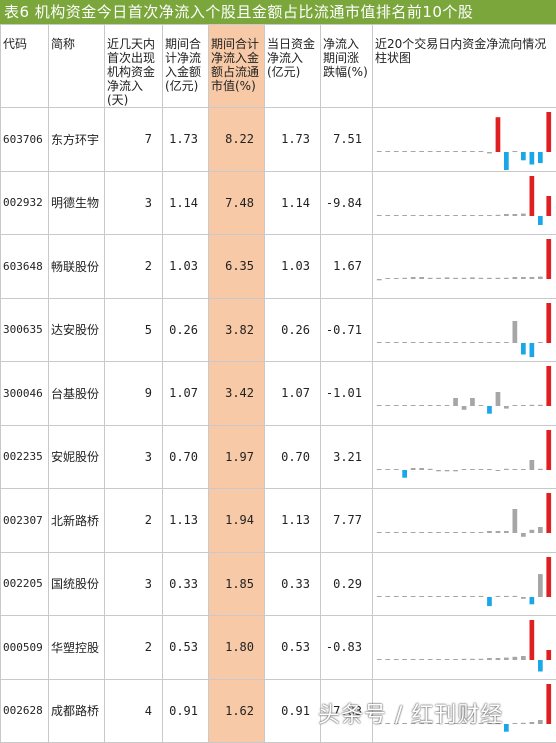  I want to click on today-cell: 1.73, so click(293, 140).